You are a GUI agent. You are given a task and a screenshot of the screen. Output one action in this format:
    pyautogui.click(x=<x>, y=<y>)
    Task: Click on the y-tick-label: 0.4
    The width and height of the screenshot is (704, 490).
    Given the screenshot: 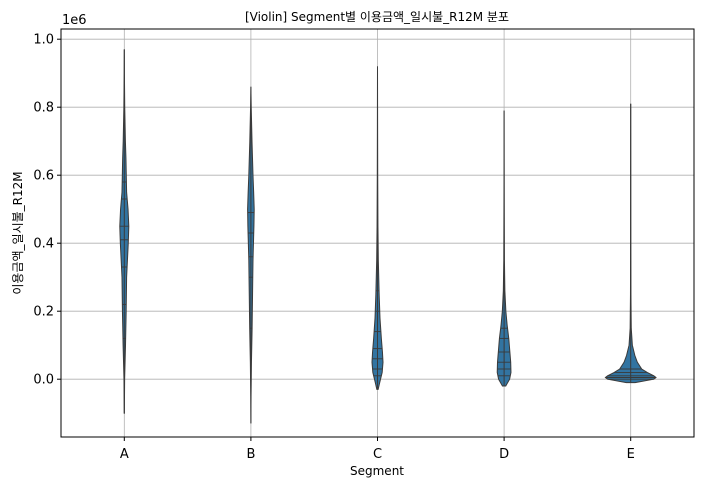 What is the action you would take?
    pyautogui.click(x=43, y=244)
    